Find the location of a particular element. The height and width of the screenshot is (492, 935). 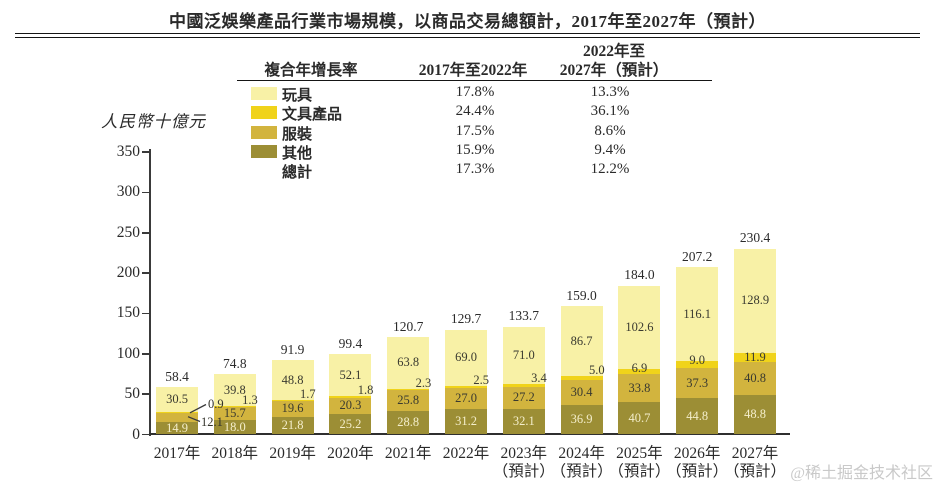

segment-文具產品-2025年 is located at coordinates (639, 371).